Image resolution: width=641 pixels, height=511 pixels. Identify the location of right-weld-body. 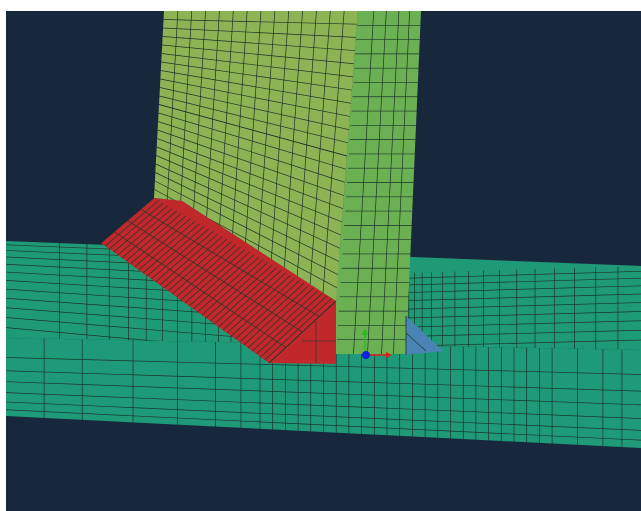
(424, 335).